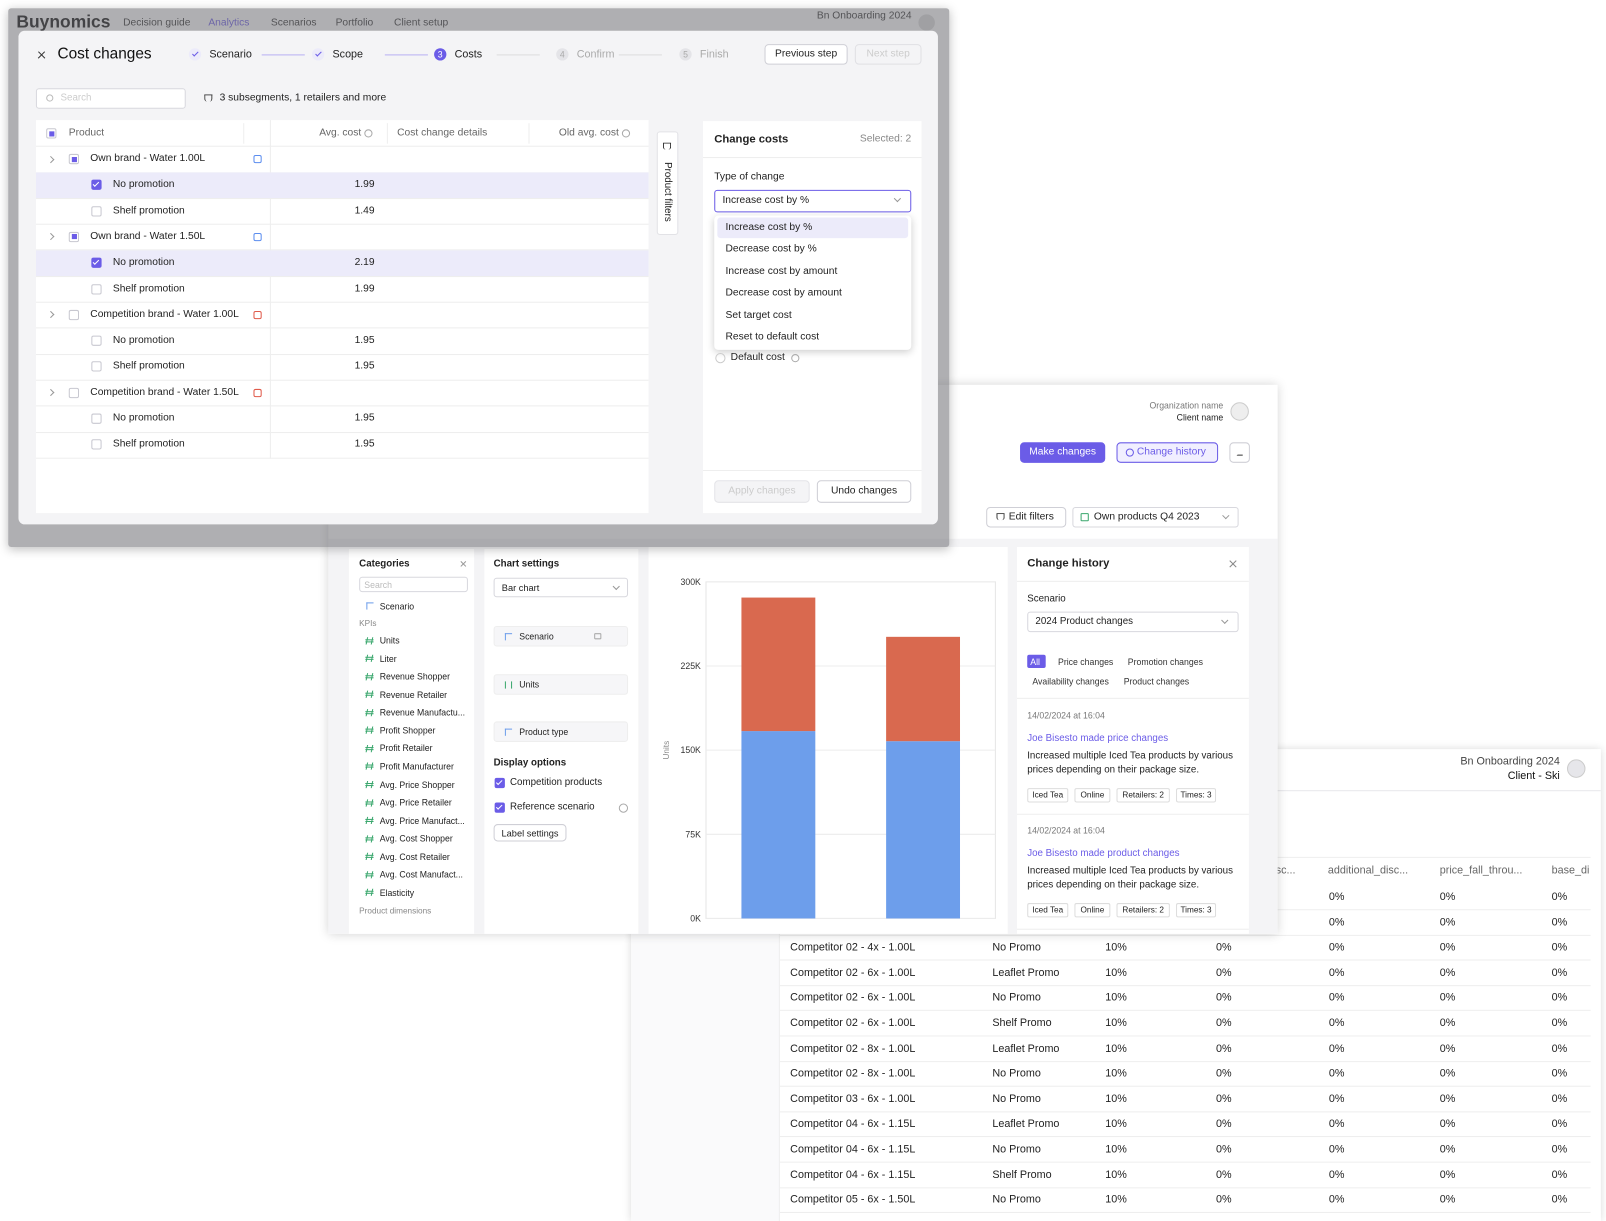 Image resolution: width=1606 pixels, height=1221 pixels. What do you see at coordinates (762, 491) in the screenshot?
I see `apply-button` at bounding box center [762, 491].